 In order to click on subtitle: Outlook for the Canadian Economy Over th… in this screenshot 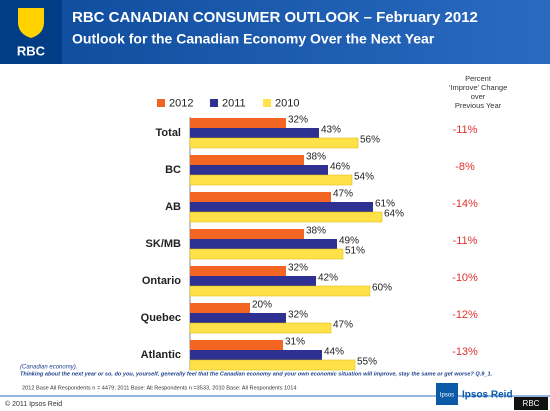, I will do `click(253, 39)`.